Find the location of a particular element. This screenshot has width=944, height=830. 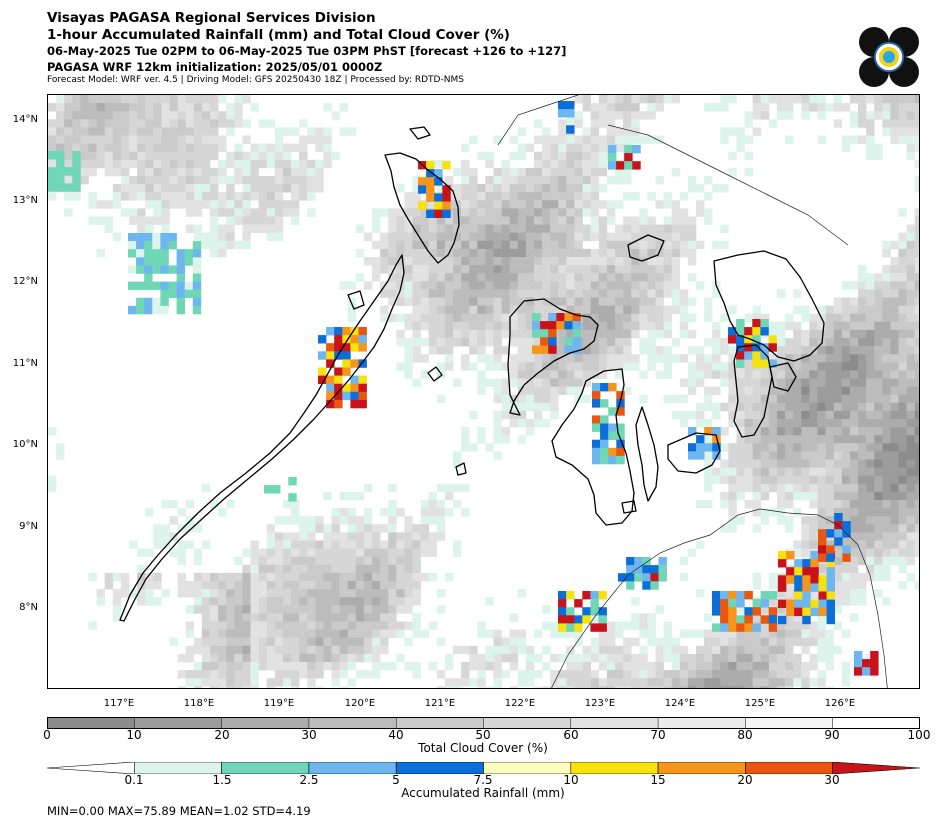

rain-tick: 15 is located at coordinates (658, 780).